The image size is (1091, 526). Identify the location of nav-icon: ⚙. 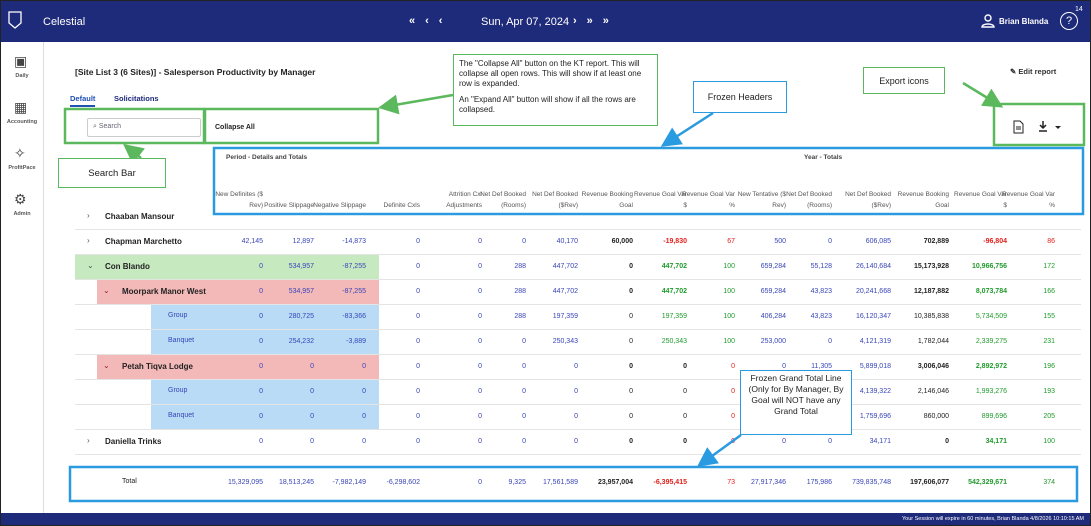
(20, 199).